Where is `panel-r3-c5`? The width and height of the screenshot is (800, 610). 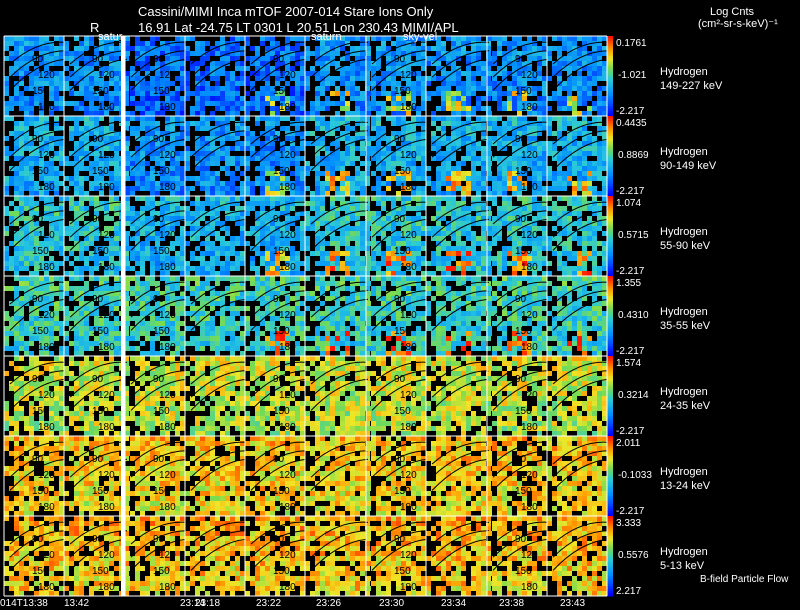
panel-r3-c5 is located at coordinates (337, 316).